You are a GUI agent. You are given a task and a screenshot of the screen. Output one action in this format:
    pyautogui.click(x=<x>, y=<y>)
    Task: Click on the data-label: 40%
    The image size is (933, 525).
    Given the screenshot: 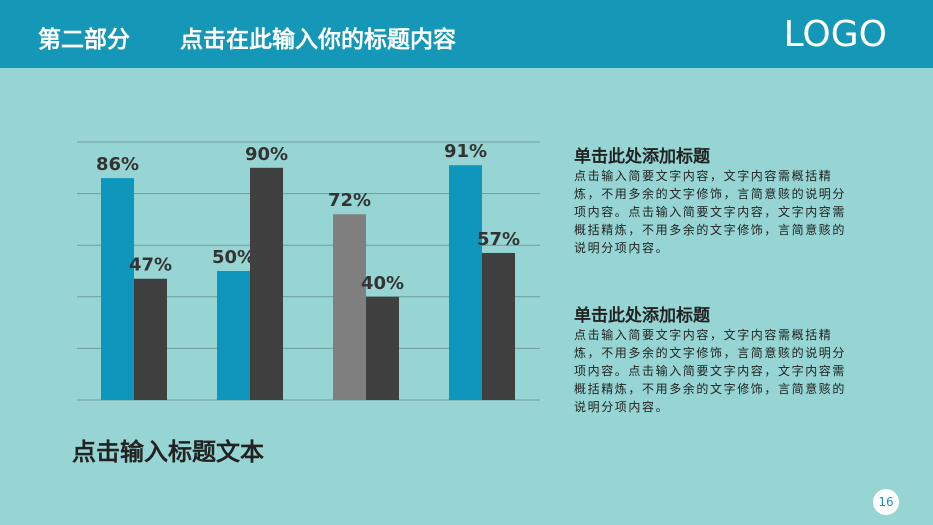 What is the action you would take?
    pyautogui.click(x=382, y=283)
    